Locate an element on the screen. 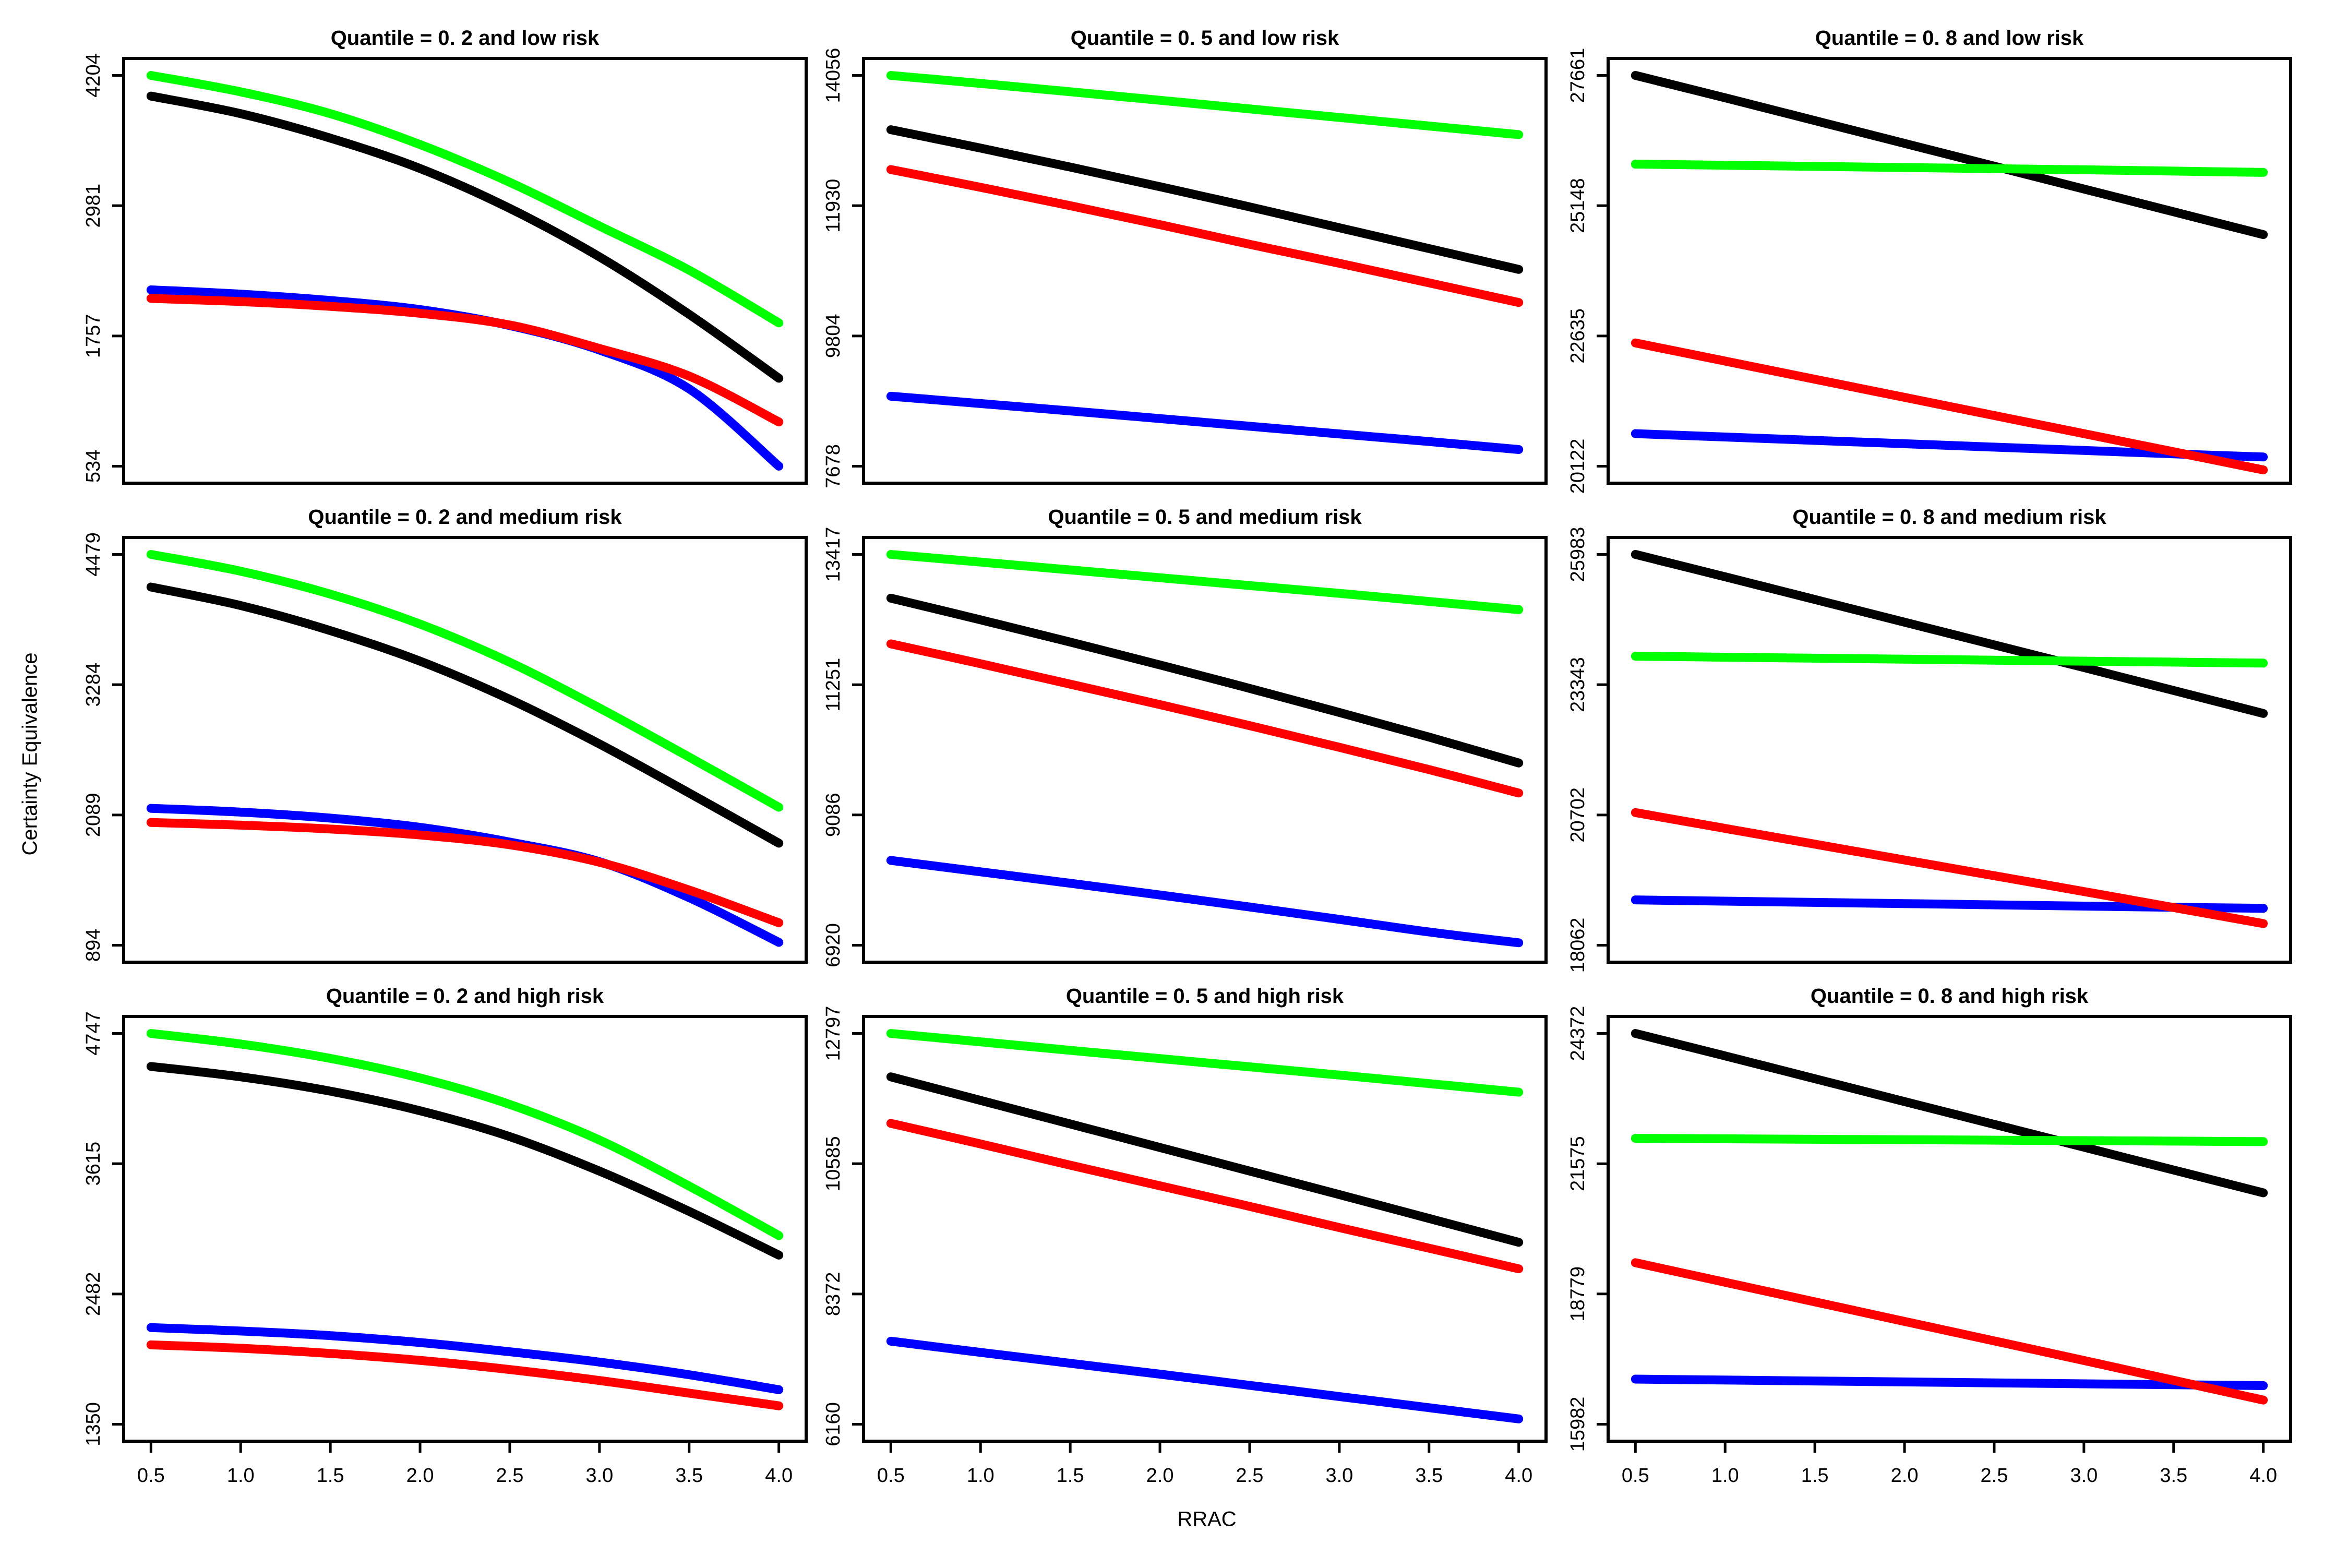  y-tick-label: 18062 is located at coordinates (1578, 945).